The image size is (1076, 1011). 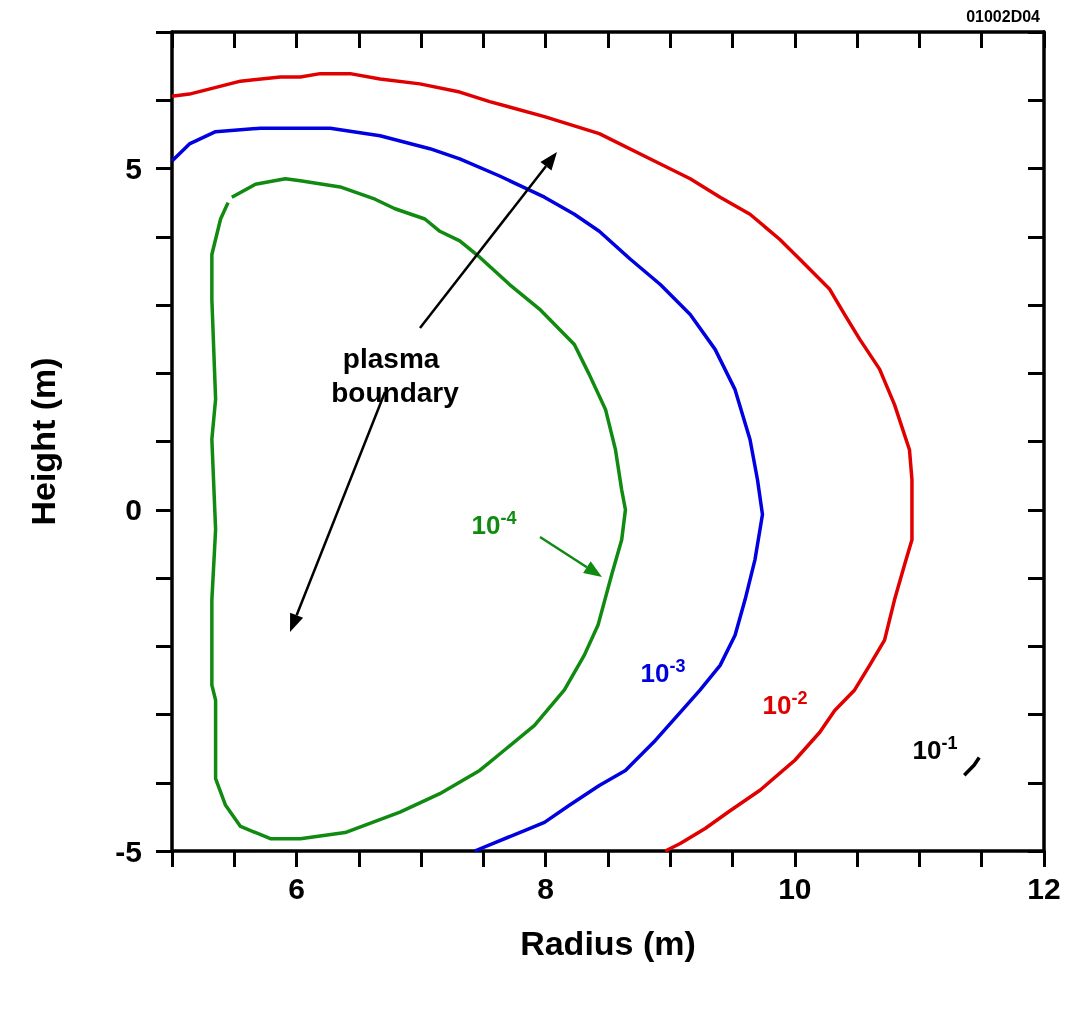 I want to click on x-tick-label: 10, so click(x=795, y=888).